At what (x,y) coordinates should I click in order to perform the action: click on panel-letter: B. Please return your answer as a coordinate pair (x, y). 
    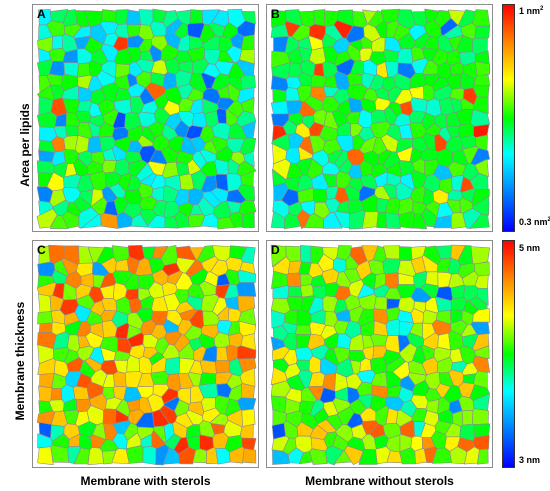
    Looking at the image, I should click on (275, 14).